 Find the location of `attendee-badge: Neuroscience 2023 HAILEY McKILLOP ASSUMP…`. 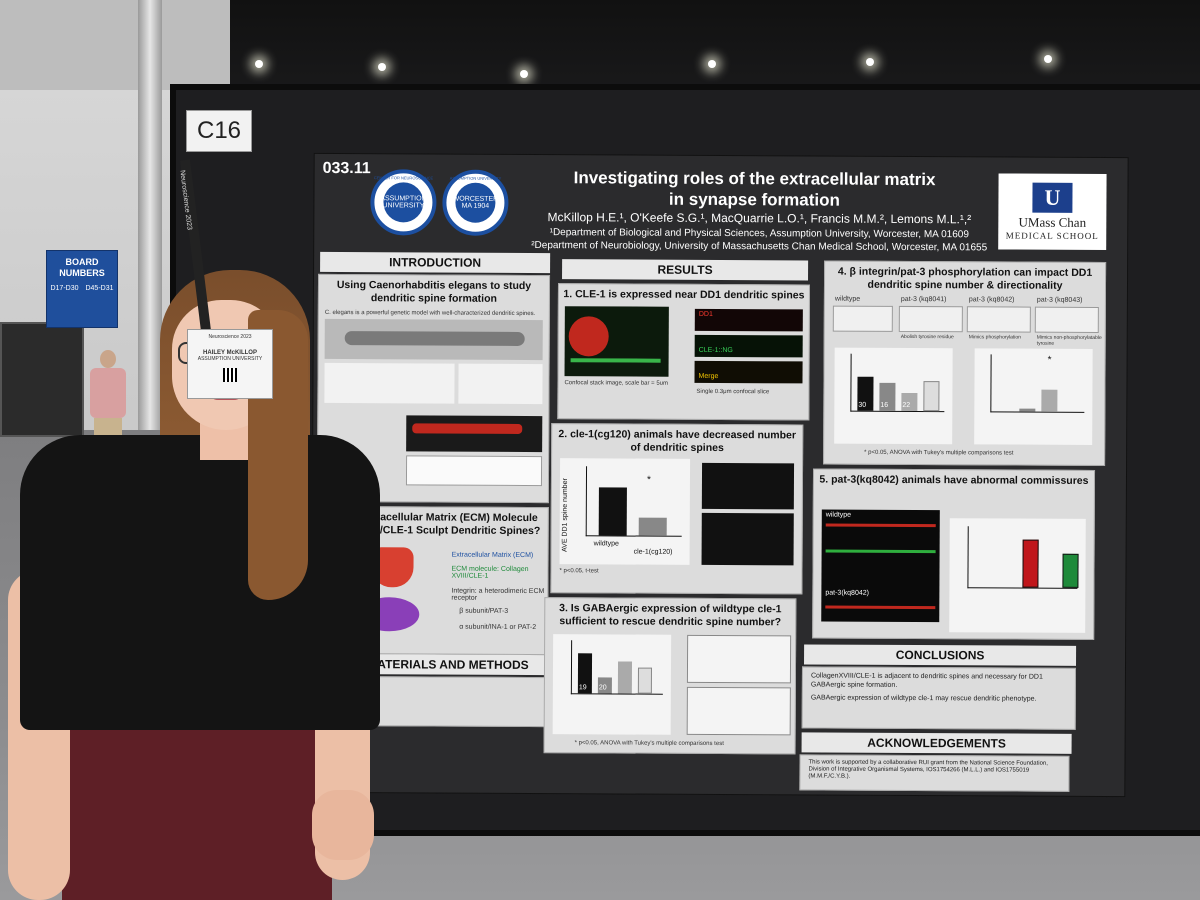

attendee-badge: Neuroscience 2023 HAILEY McKILLOP ASSUMP… is located at coordinates (230, 364).